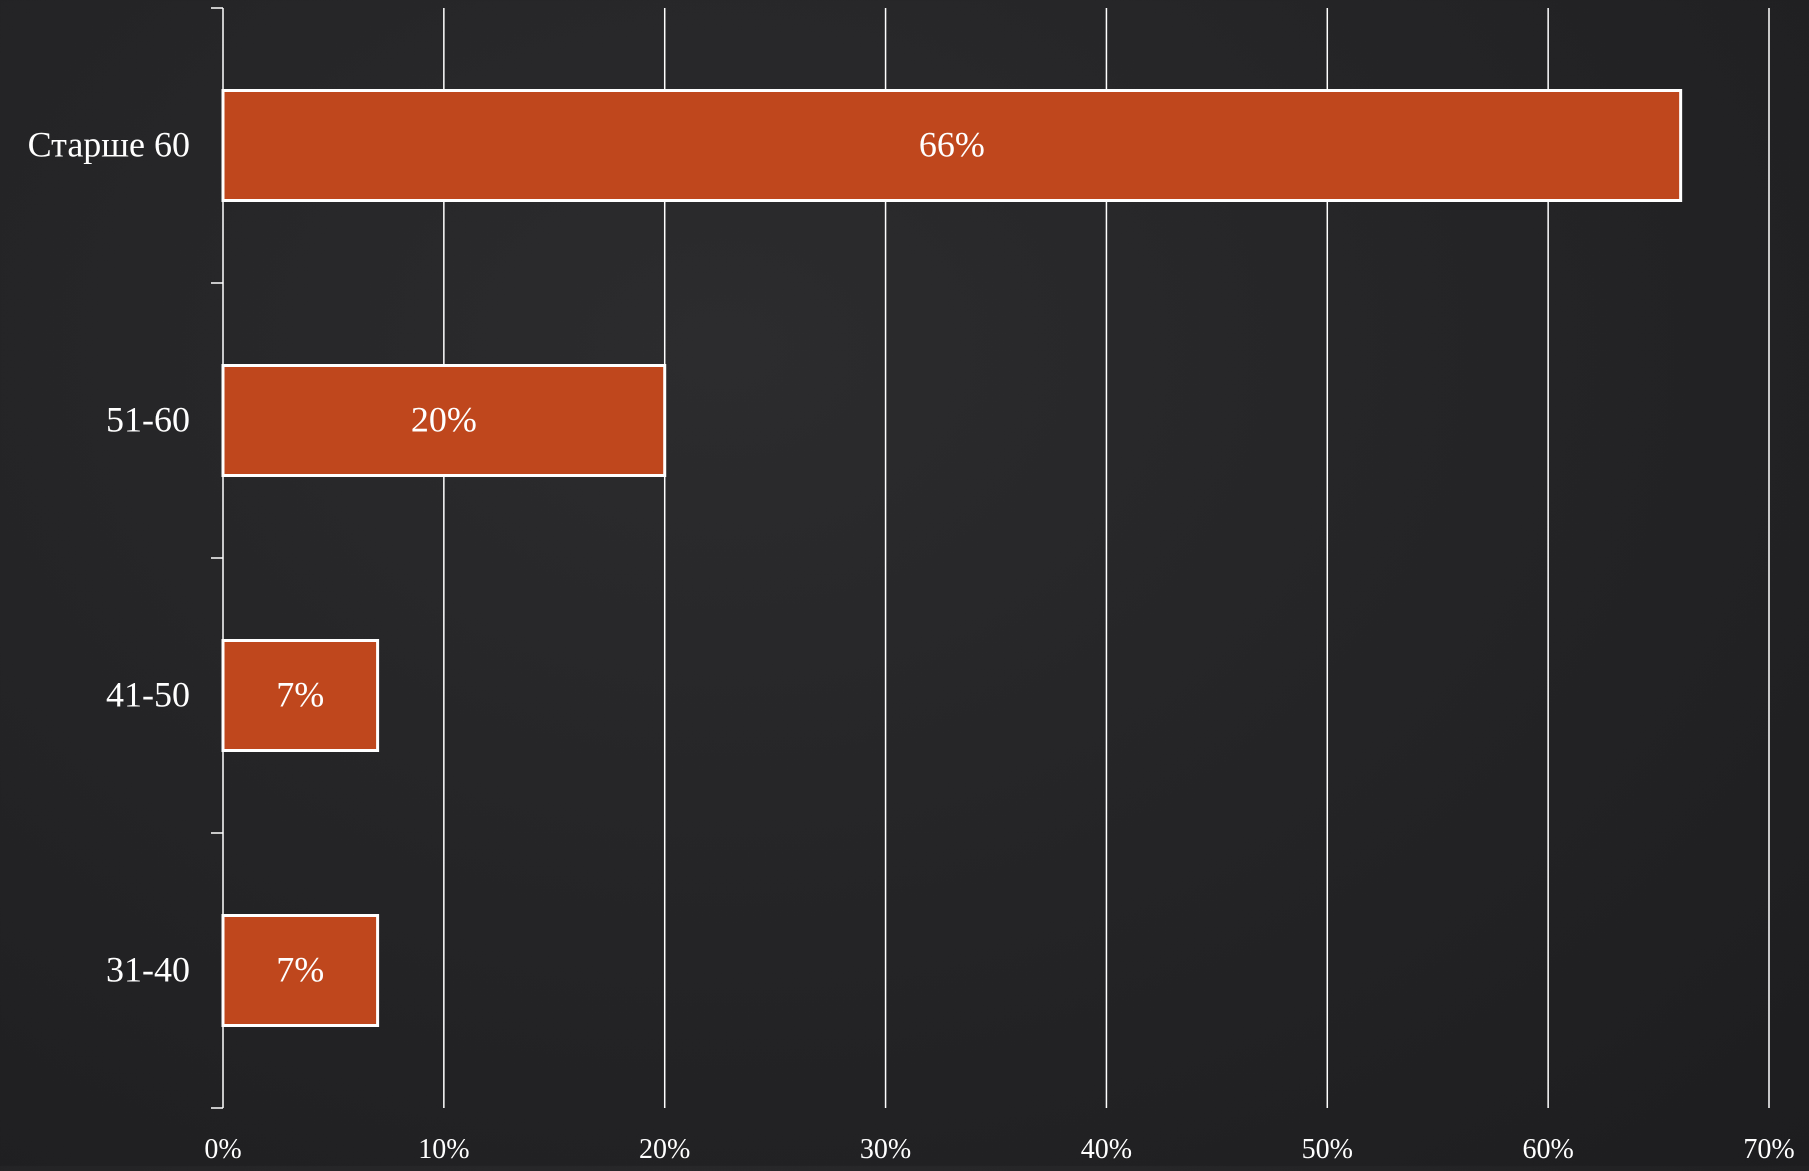 The height and width of the screenshot is (1171, 1809). I want to click on x-tick-label: 40%, so click(1106, 1149).